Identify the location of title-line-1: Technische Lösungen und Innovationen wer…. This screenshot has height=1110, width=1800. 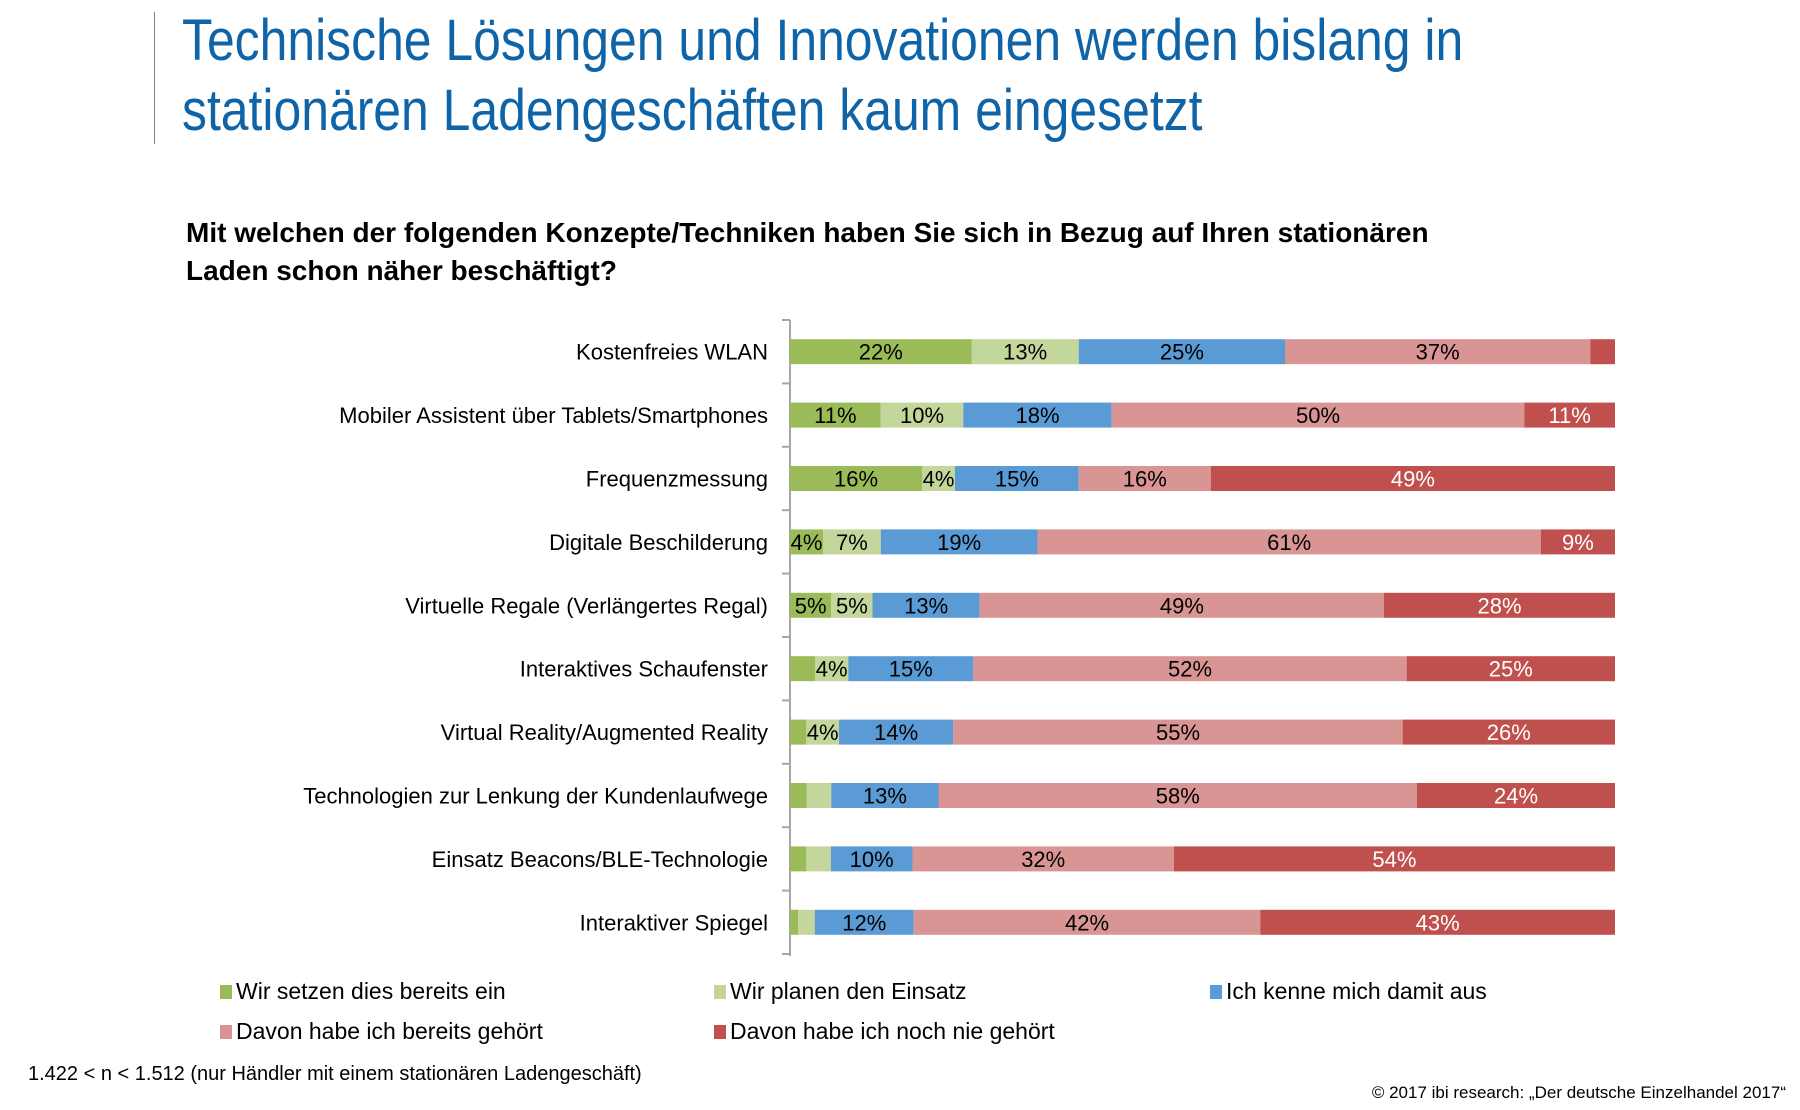
(823, 40).